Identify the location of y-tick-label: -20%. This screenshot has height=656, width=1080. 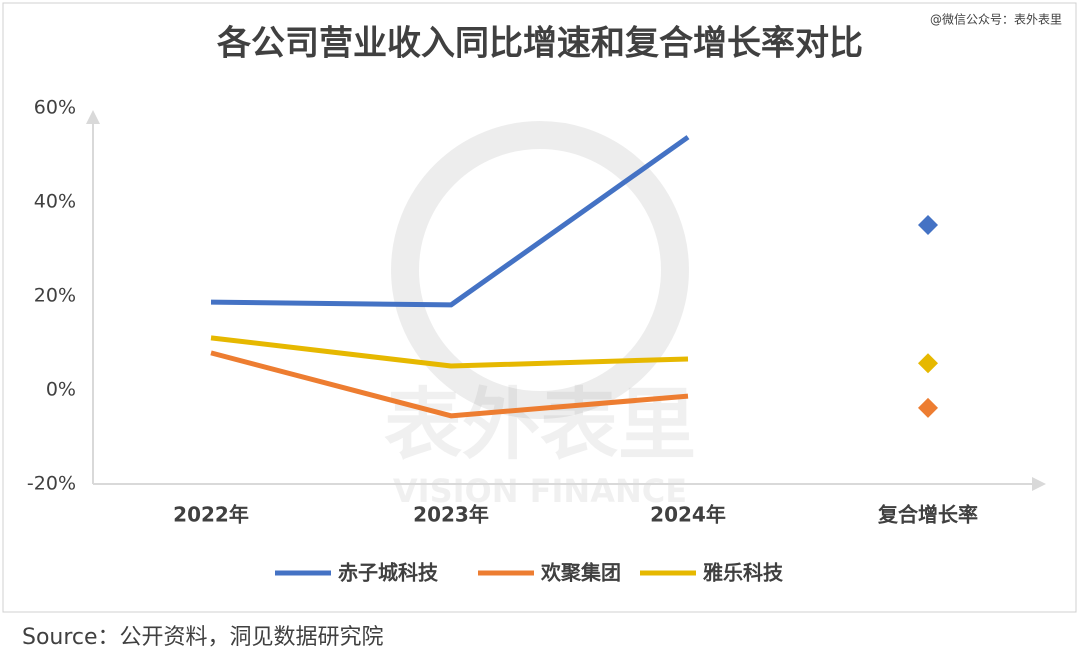
(51, 484).